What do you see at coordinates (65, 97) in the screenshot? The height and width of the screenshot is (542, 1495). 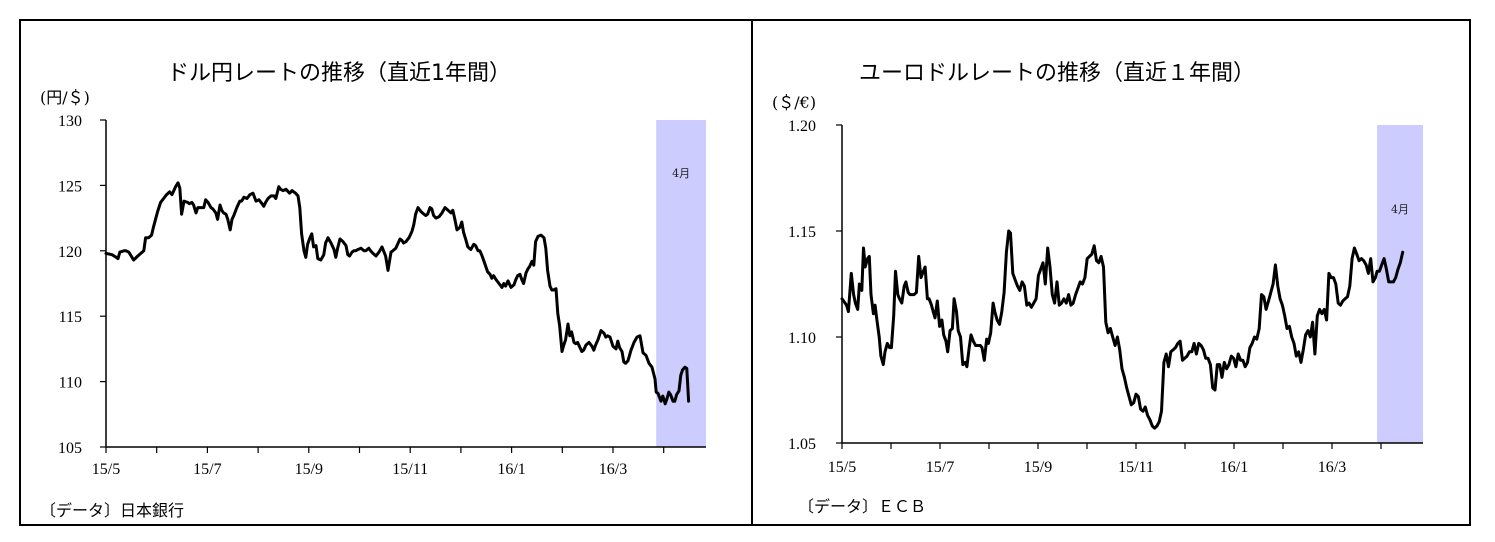 I see `usdjpy-y-unit: (円/＄)` at bounding box center [65, 97].